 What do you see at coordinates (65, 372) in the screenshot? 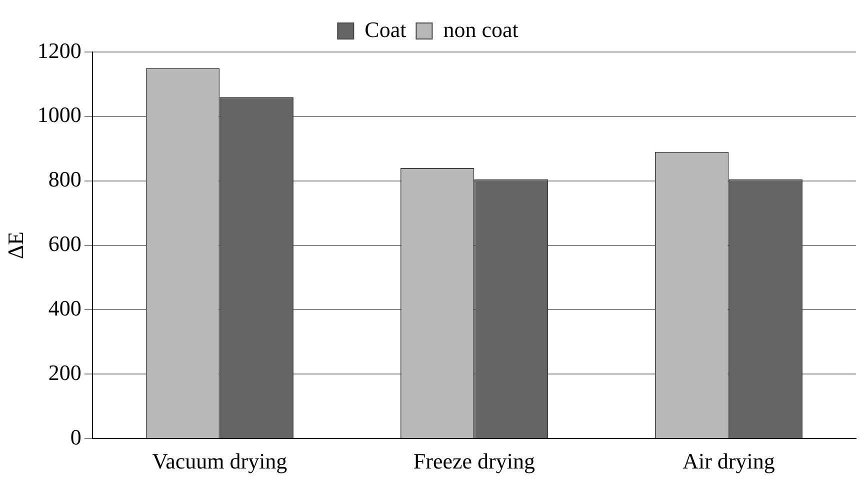
I see `y-tick-label: 200` at bounding box center [65, 372].